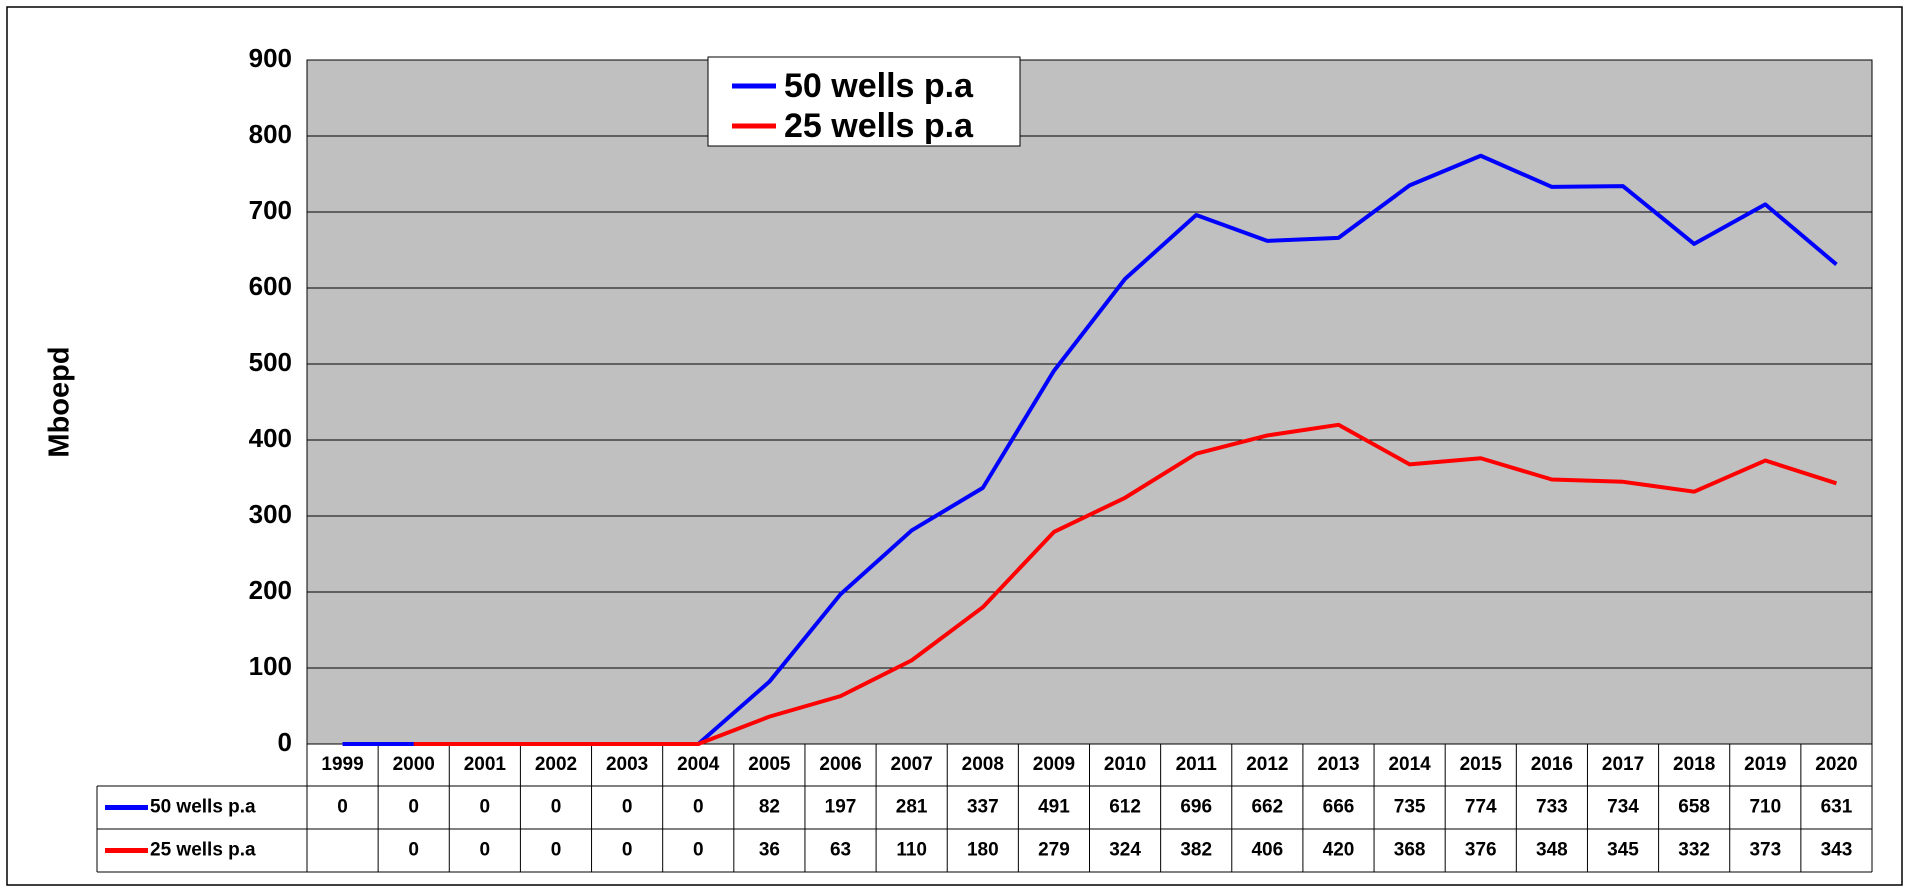 Image resolution: width=1910 pixels, height=892 pixels. I want to click on y-tick-label: 500, so click(270, 362).